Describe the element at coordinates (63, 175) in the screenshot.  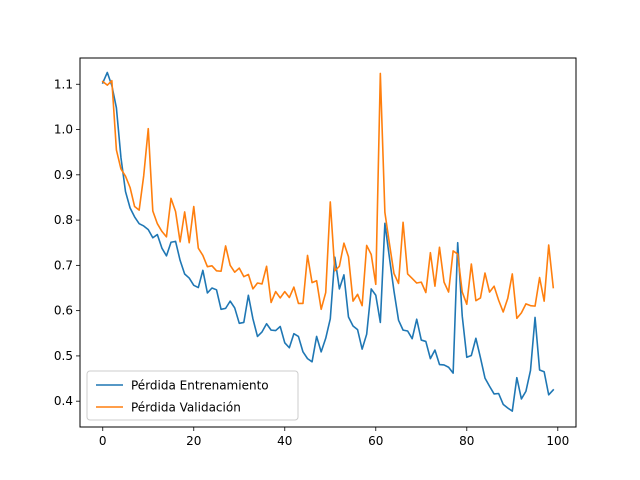
I see `y-tick-label: 0.9` at that location.